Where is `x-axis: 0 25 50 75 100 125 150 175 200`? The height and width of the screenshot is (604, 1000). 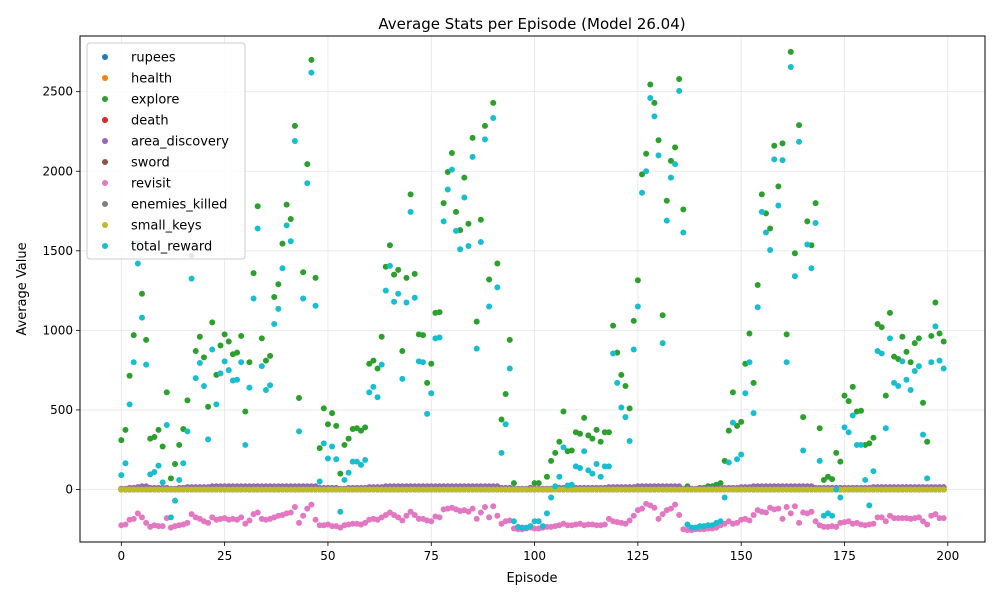
x-axis: 0 25 50 75 100 125 150 175 200 is located at coordinates (538, 552).